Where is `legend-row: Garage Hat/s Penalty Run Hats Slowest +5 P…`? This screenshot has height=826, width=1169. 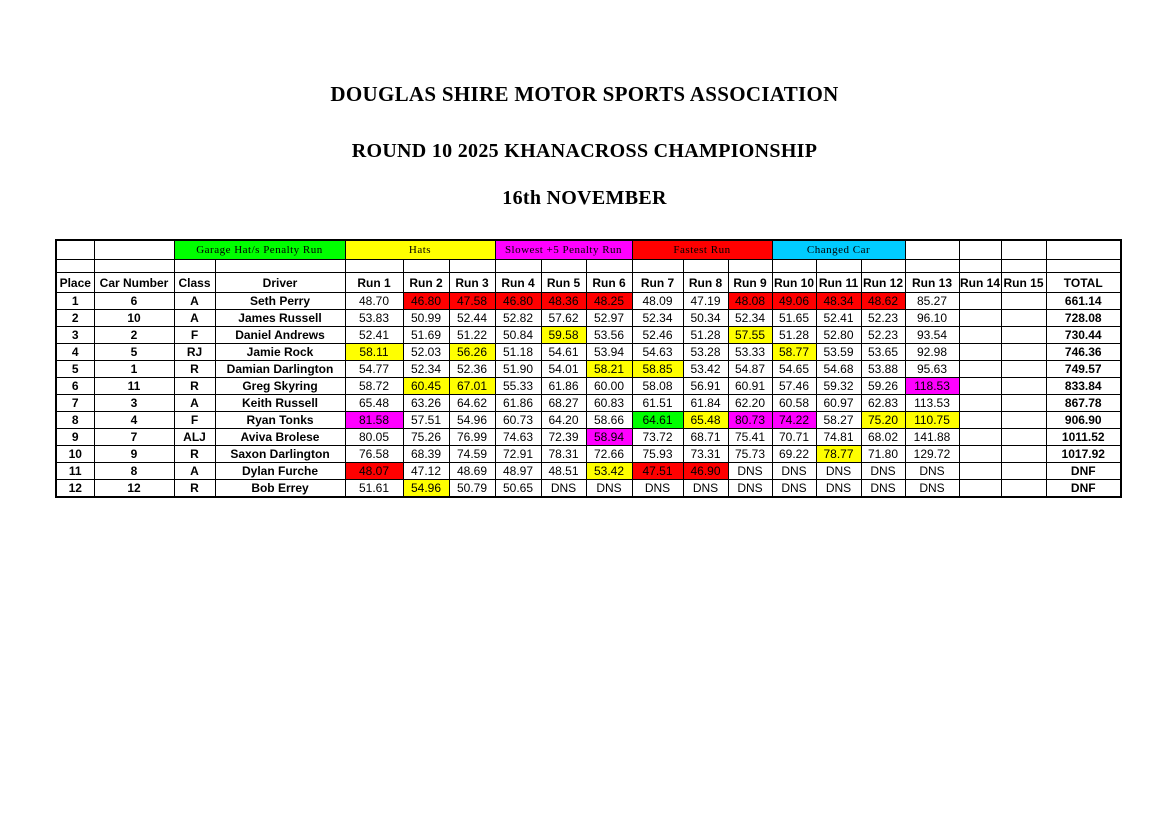 legend-row: Garage Hat/s Penalty Run Hats Slowest +5 P… is located at coordinates (588, 249).